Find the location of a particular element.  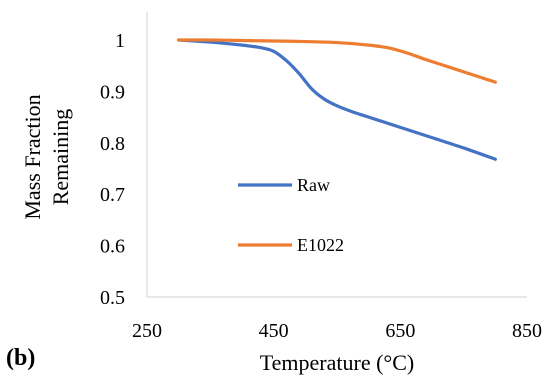

x-tick-label: 250 is located at coordinates (147, 331).